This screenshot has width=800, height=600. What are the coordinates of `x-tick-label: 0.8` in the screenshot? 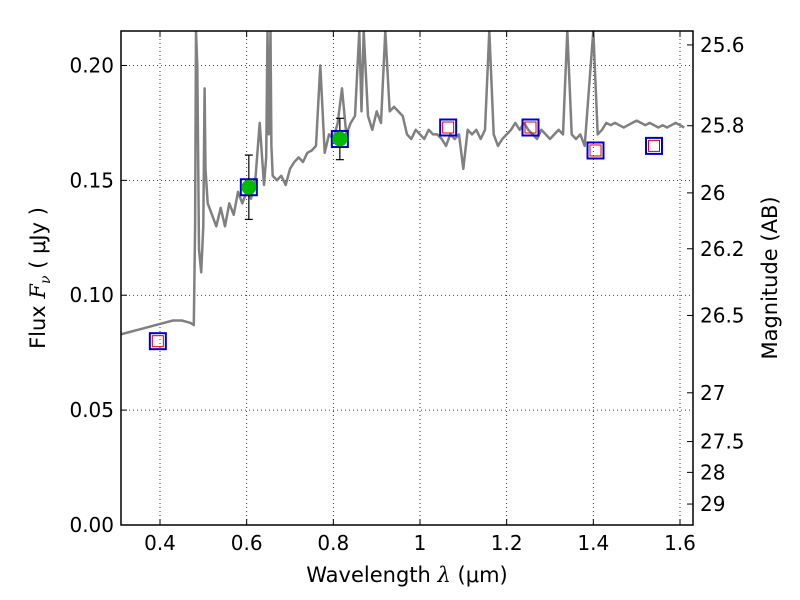 It's located at (333, 543).